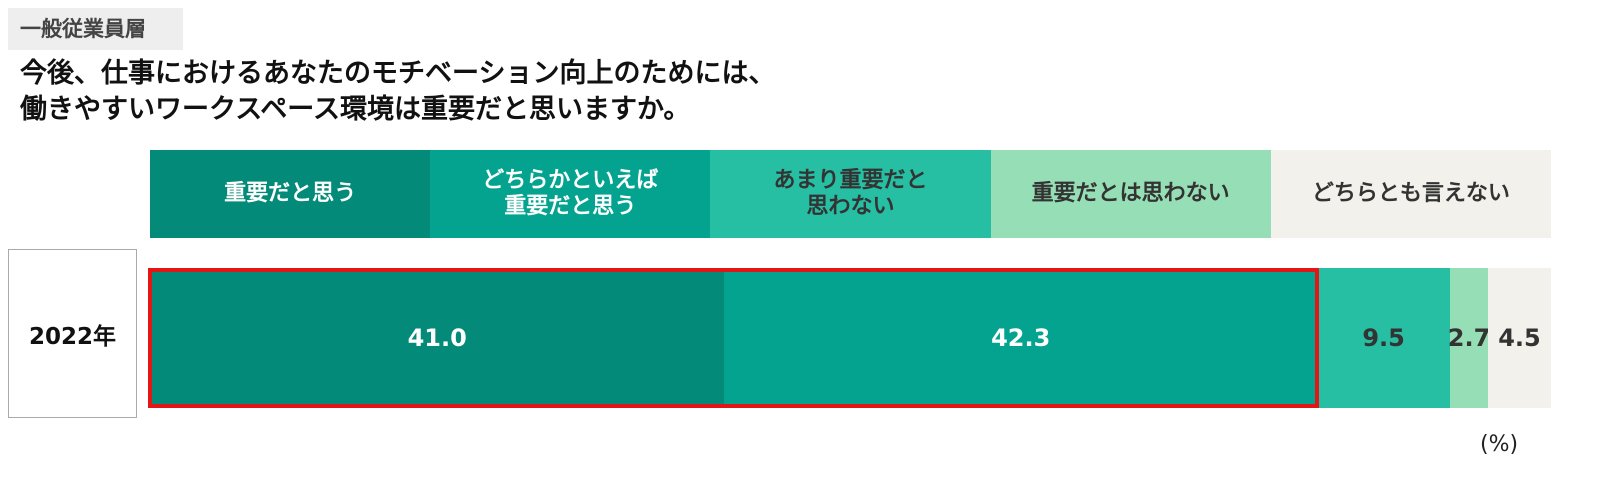 The height and width of the screenshot is (482, 1604). What do you see at coordinates (1130, 194) in the screenshot?
I see `legend-entry: 重要だとは思わない` at bounding box center [1130, 194].